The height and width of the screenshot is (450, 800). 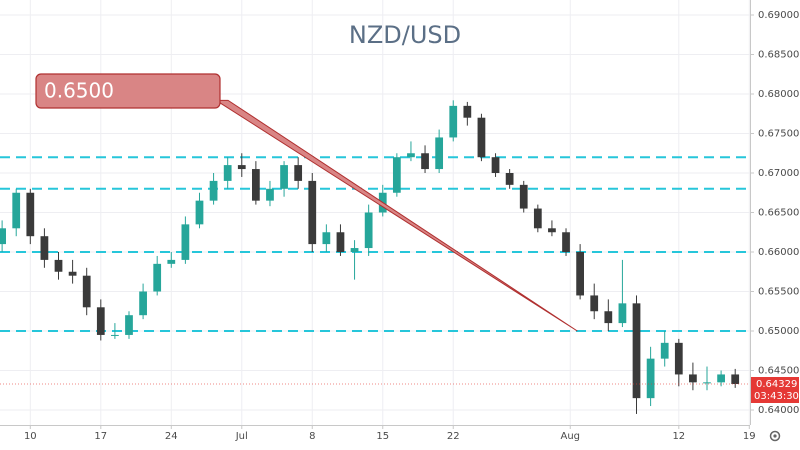 What do you see at coordinates (778, 173) in the screenshot?
I see `y-tick-label: 0.67000` at bounding box center [778, 173].